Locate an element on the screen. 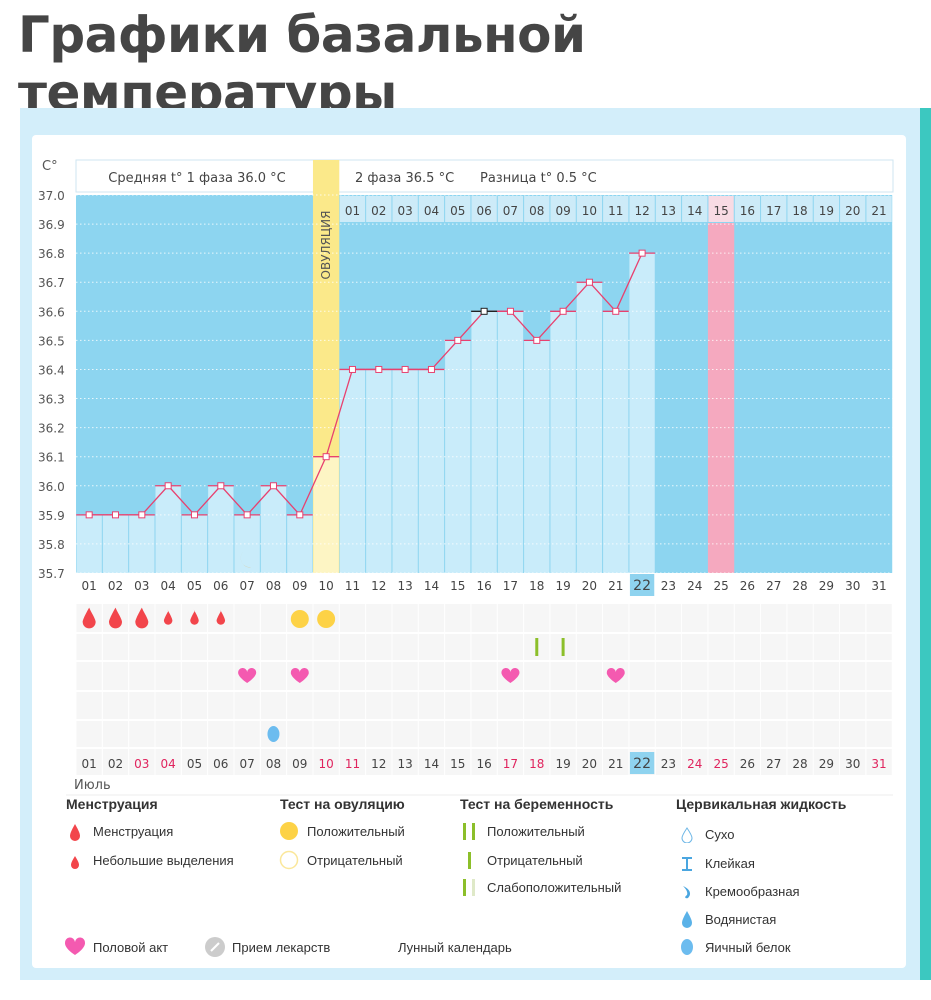 This screenshot has width=931, height=1000. cycle-day-label: 19 is located at coordinates (826, 211).